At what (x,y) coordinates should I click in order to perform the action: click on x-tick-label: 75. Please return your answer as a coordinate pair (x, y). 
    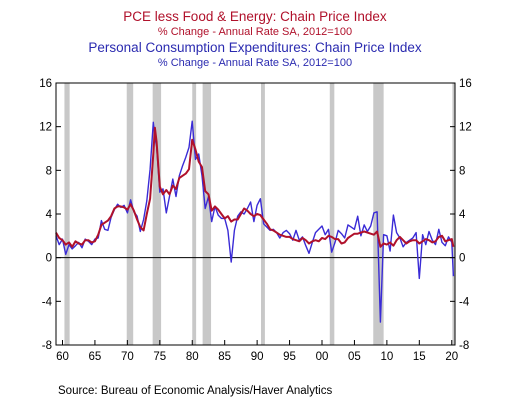
    Looking at the image, I should click on (159, 357).